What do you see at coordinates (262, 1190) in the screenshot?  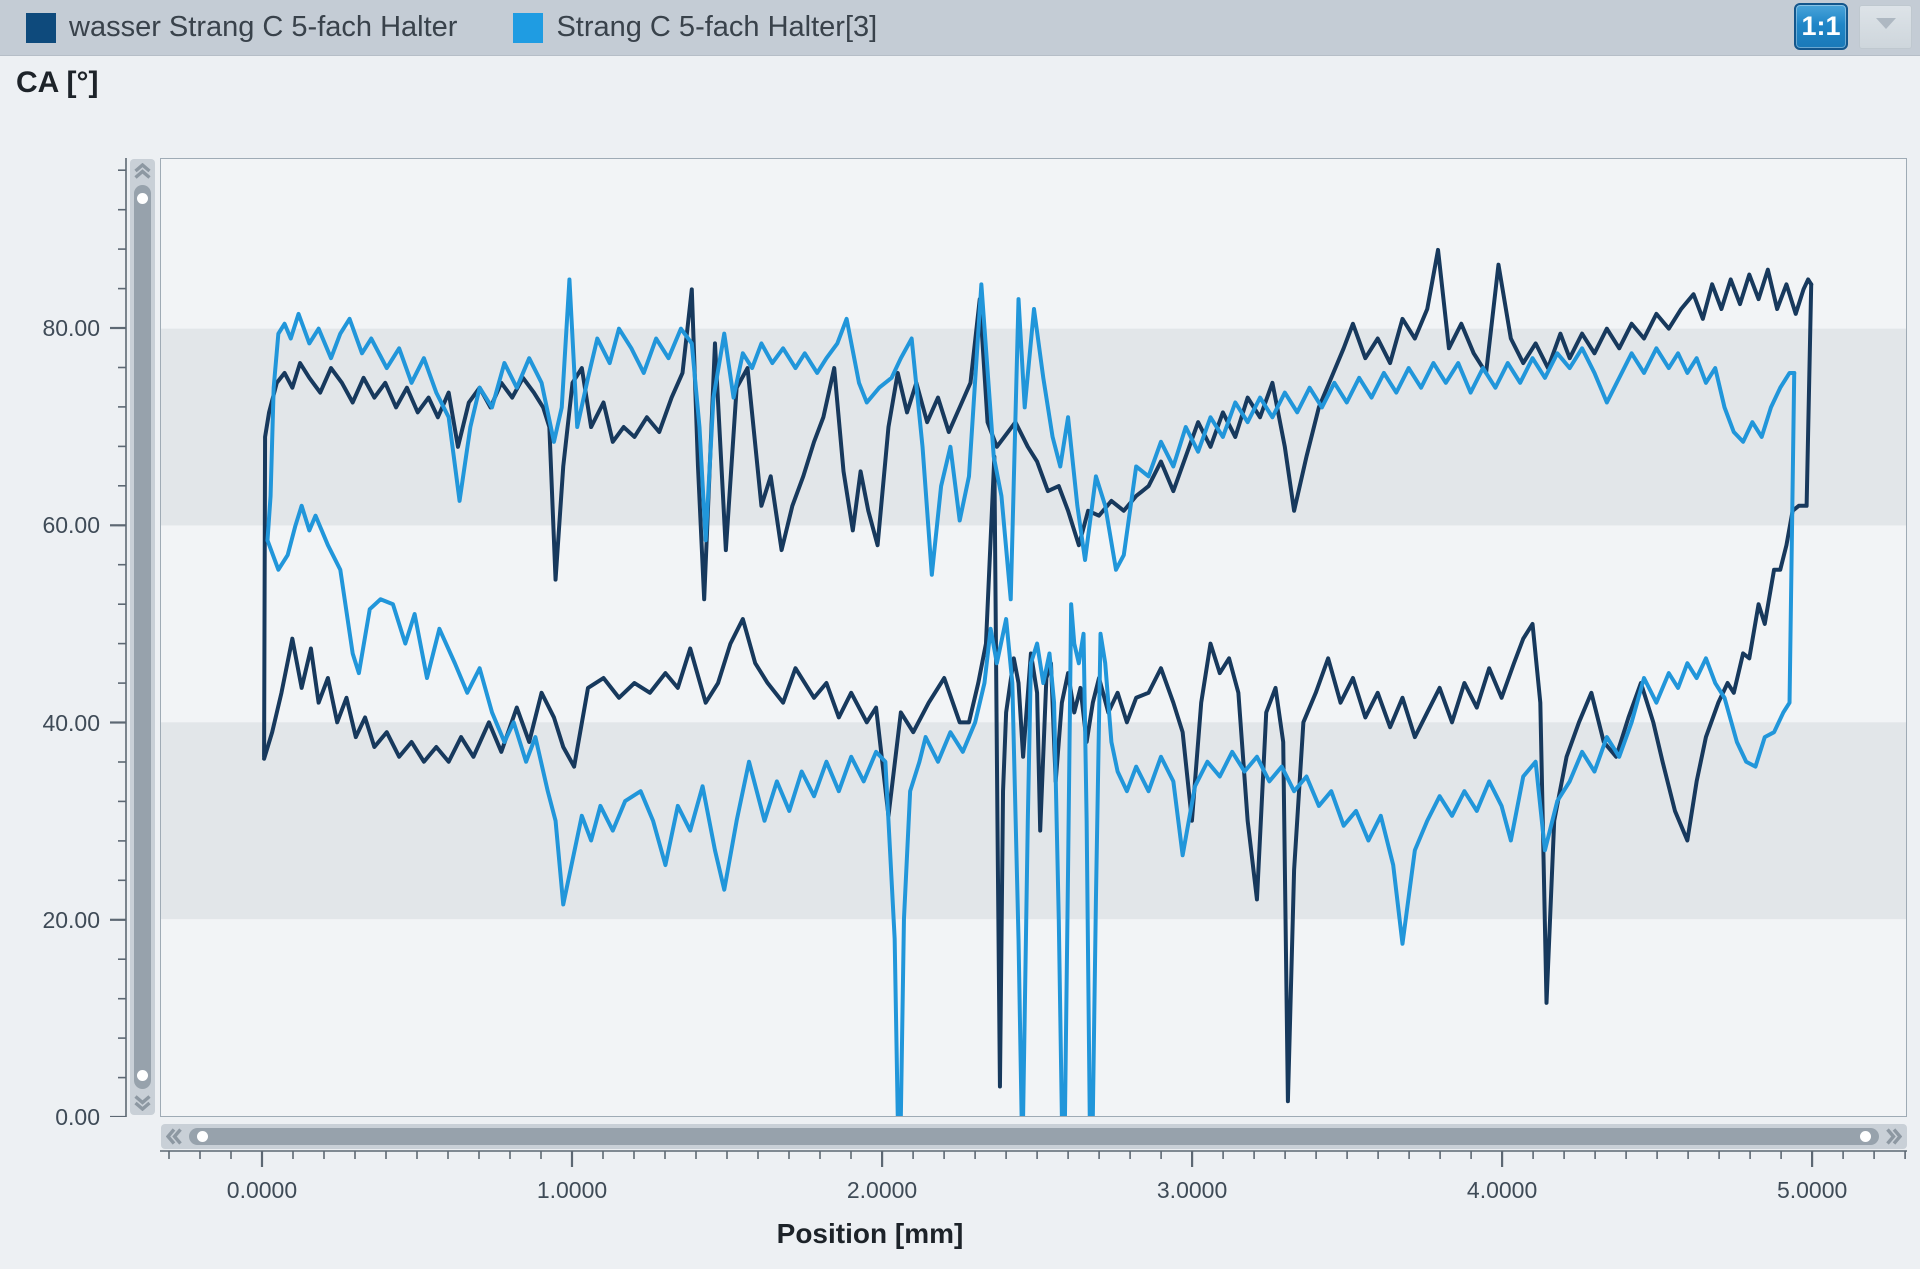 I see `x-tick-label: 0.0000` at bounding box center [262, 1190].